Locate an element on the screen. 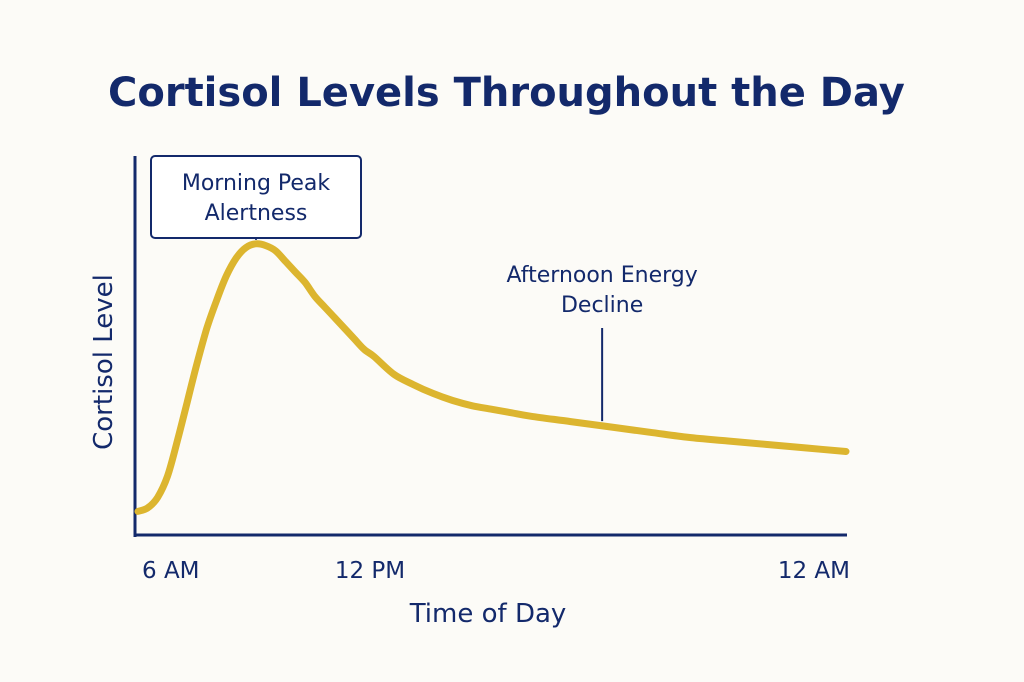 The width and height of the screenshot is (1024, 682). annotation-label: Decline is located at coordinates (602, 305).